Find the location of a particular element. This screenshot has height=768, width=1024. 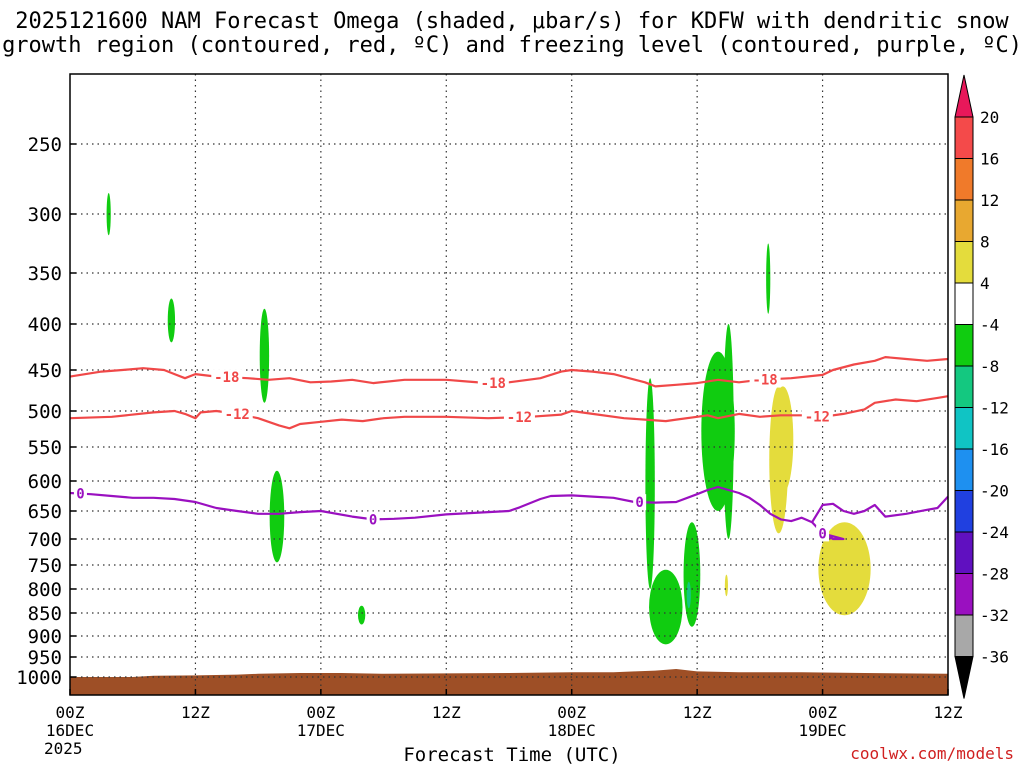

colorbar-label-9: -20 is located at coordinates (994, 491).